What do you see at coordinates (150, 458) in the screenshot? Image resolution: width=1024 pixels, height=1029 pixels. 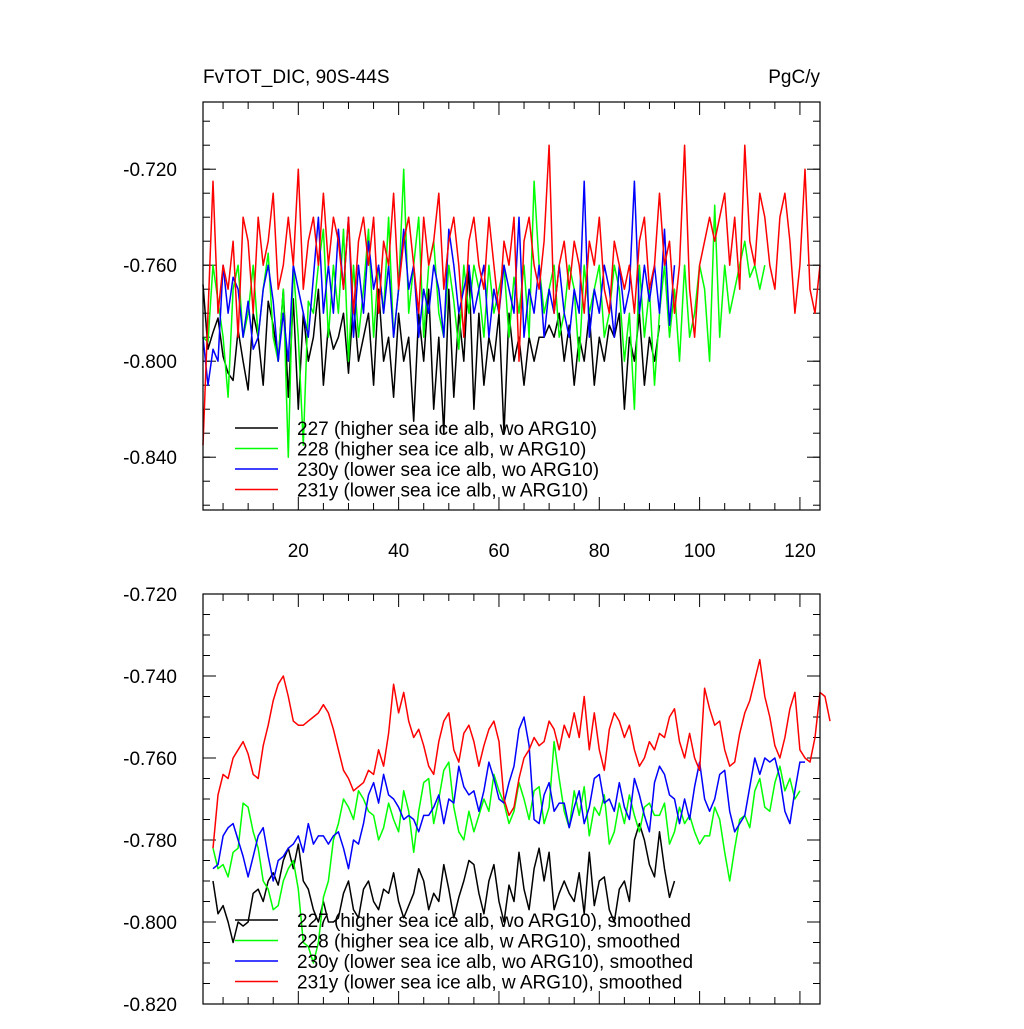 I see `y-tick-label: -0.840` at bounding box center [150, 458].